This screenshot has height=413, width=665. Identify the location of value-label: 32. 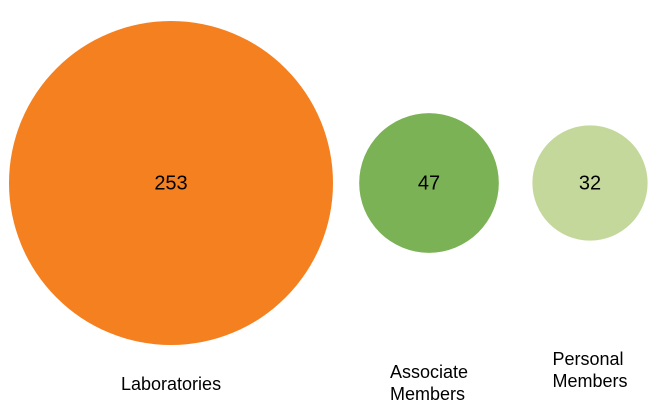
(590, 183).